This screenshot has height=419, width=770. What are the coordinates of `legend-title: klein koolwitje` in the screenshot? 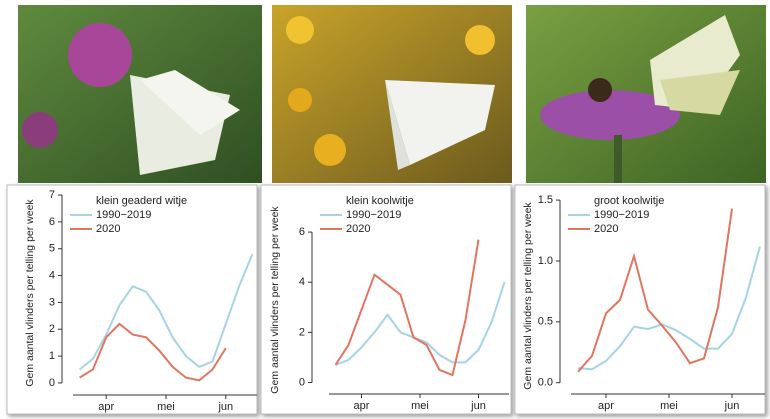 It's located at (380, 201).